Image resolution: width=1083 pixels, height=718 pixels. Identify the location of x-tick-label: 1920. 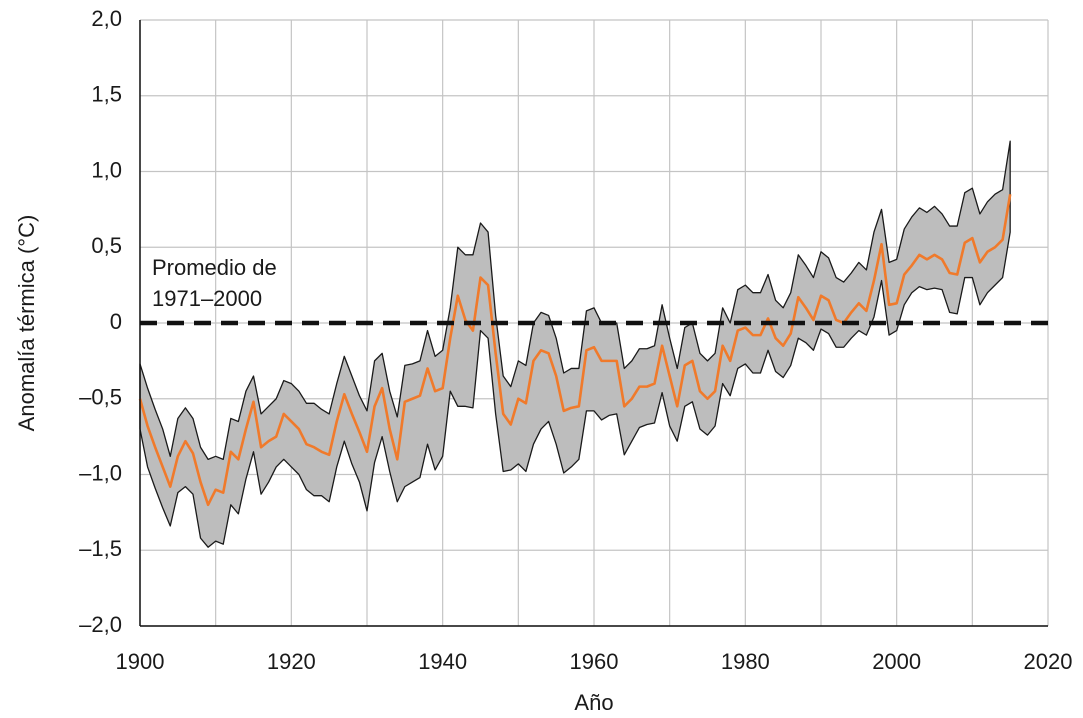
(291, 661).